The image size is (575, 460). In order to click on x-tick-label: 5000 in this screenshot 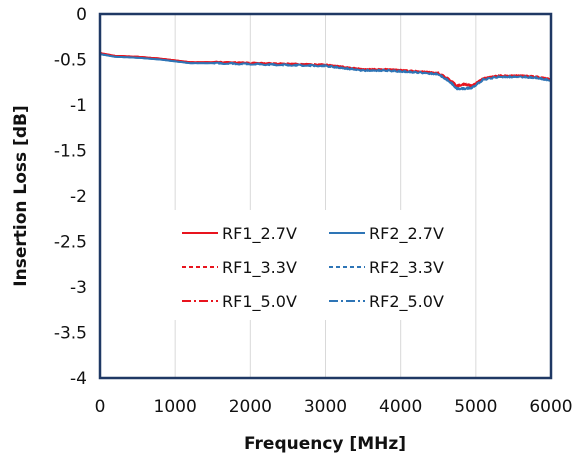, I will do `click(475, 407)`.